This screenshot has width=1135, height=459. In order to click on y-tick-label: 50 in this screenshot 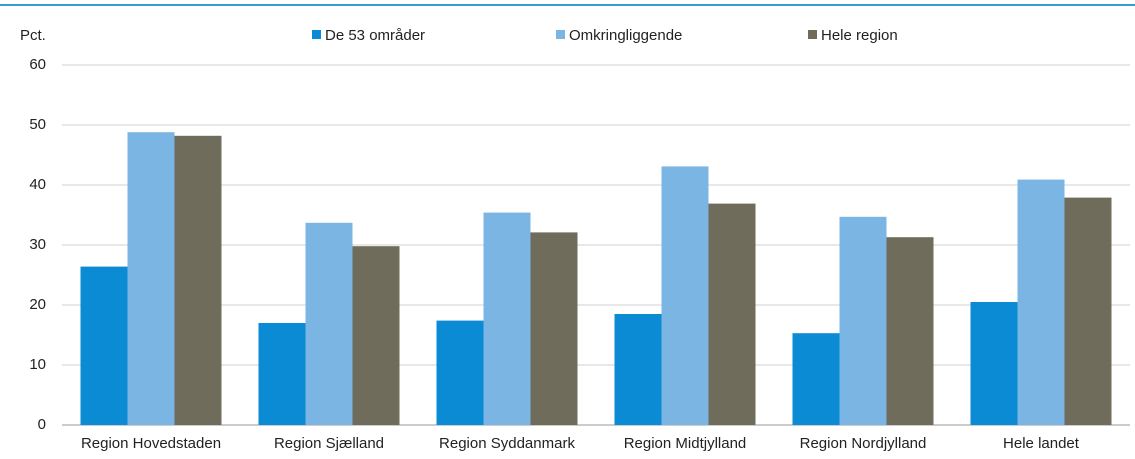, I will do `click(37, 124)`.